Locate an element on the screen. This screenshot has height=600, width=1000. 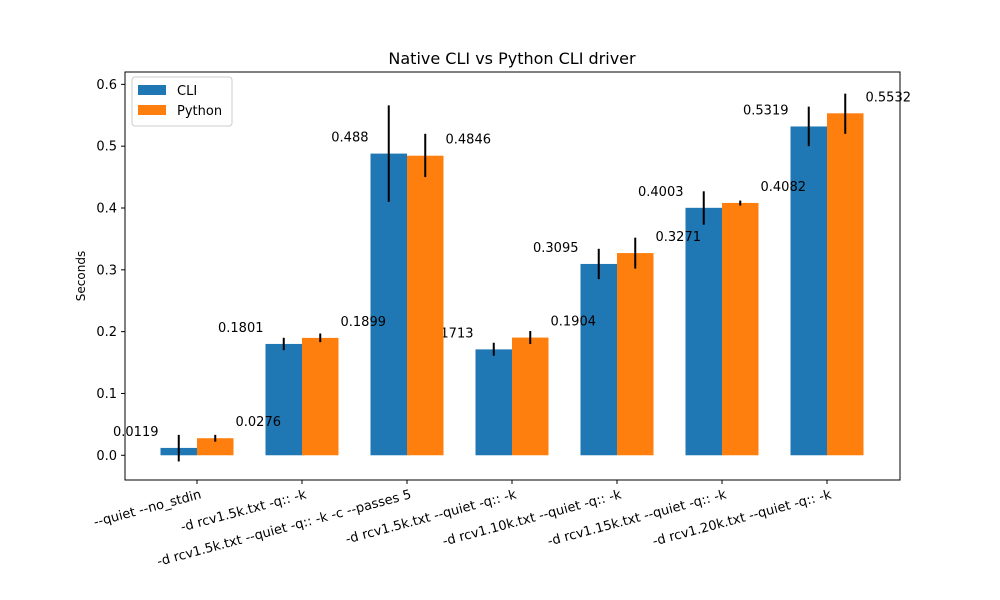
data-label: 0.5532 is located at coordinates (889, 97).